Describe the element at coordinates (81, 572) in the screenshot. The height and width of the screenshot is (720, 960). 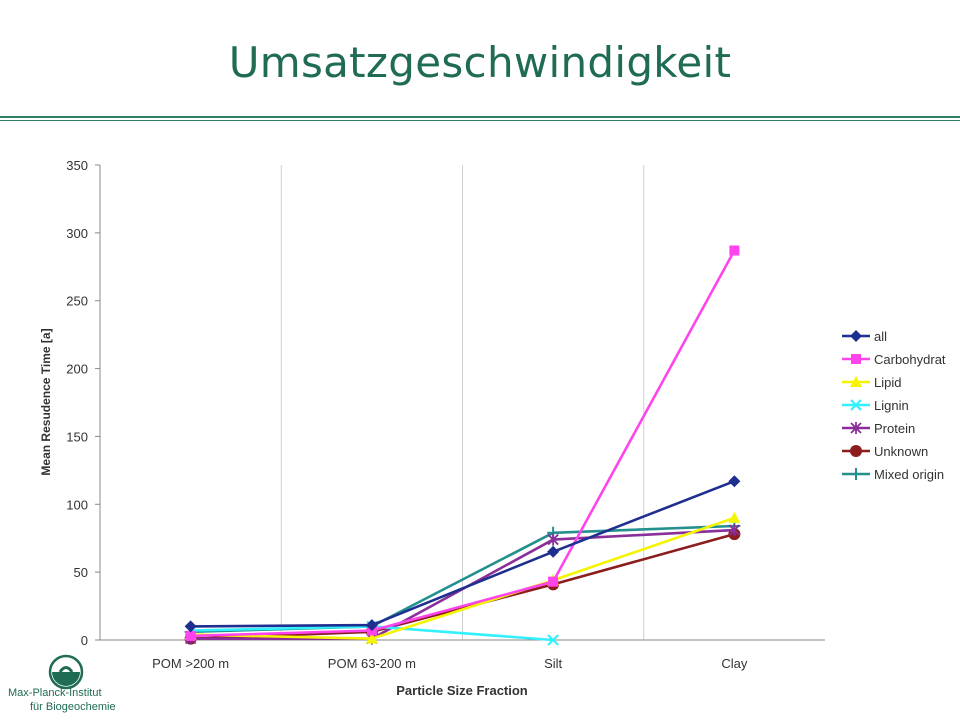
I see `y-tick-label: 50` at that location.